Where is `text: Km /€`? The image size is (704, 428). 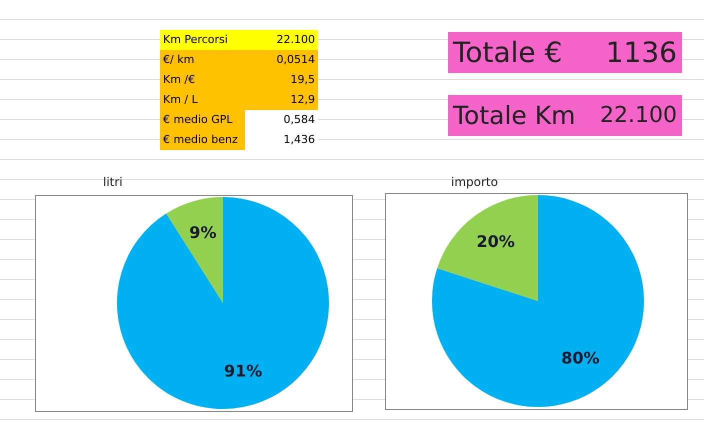
text: Km /€ is located at coordinates (202, 80).